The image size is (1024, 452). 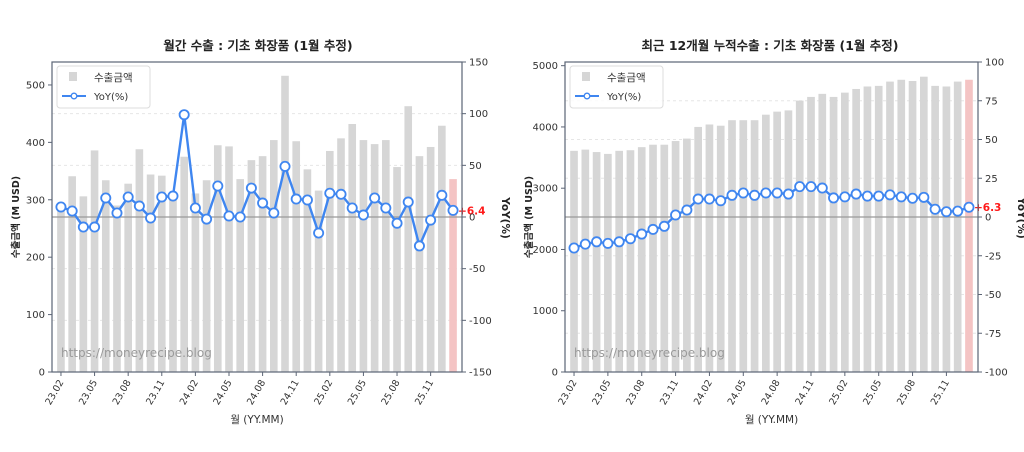 What do you see at coordinates (987, 208) in the screenshot?
I see `last-value-annotation: +6.3` at bounding box center [987, 208].